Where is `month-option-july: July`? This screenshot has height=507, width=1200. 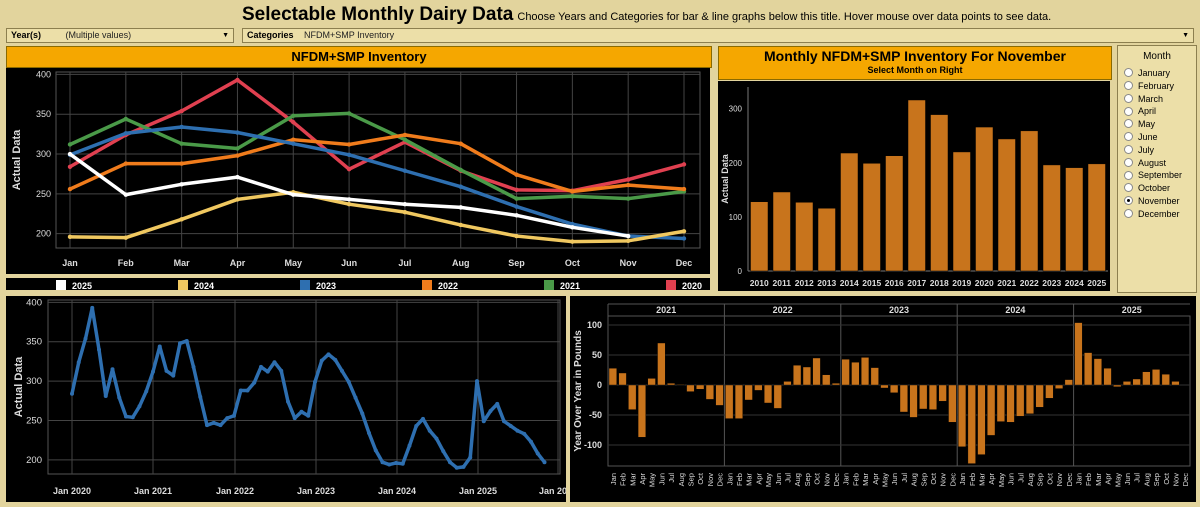
month-option-july: July is located at coordinates (1160, 150).